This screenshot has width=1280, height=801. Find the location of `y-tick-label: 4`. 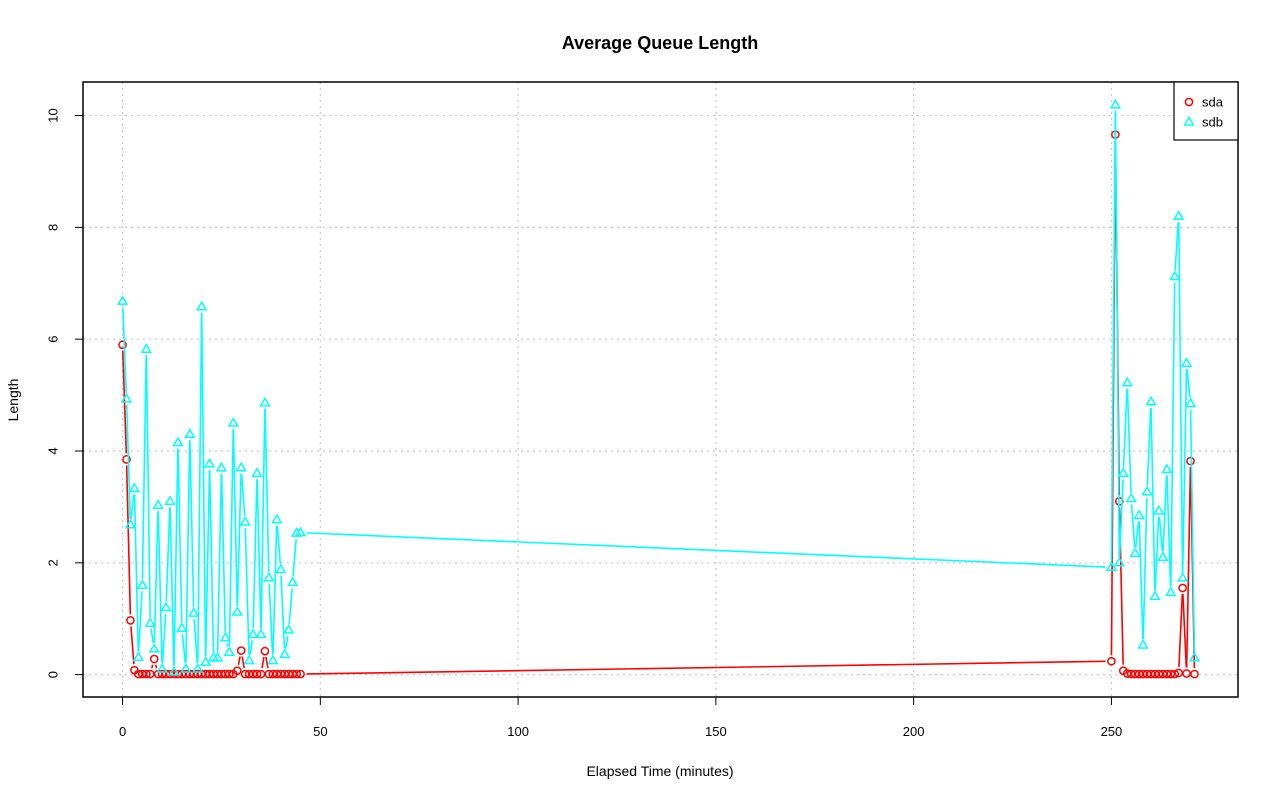

y-tick-label: 4 is located at coordinates (53, 450).